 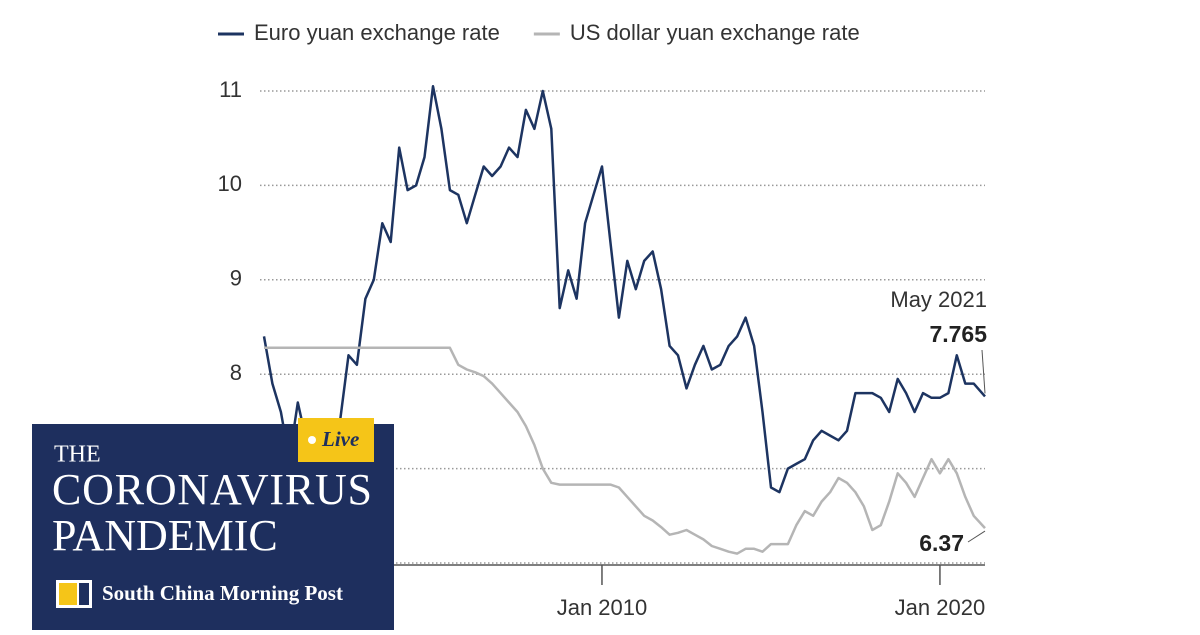 What do you see at coordinates (230, 183) in the screenshot?
I see `y-tick-label: 10` at bounding box center [230, 183].